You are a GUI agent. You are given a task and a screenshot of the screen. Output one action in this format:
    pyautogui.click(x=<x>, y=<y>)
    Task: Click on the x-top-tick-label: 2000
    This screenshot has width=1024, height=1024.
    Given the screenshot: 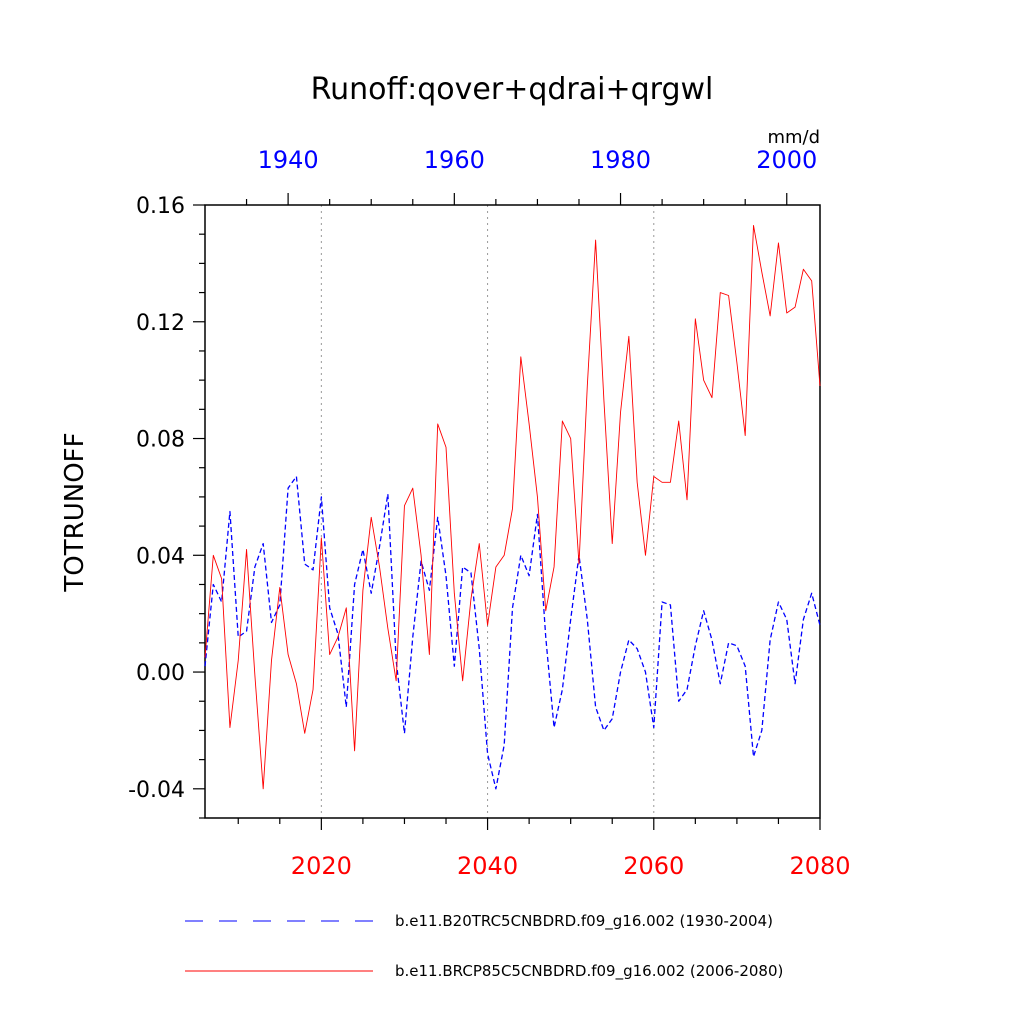 What is the action you would take?
    pyautogui.click(x=786, y=160)
    